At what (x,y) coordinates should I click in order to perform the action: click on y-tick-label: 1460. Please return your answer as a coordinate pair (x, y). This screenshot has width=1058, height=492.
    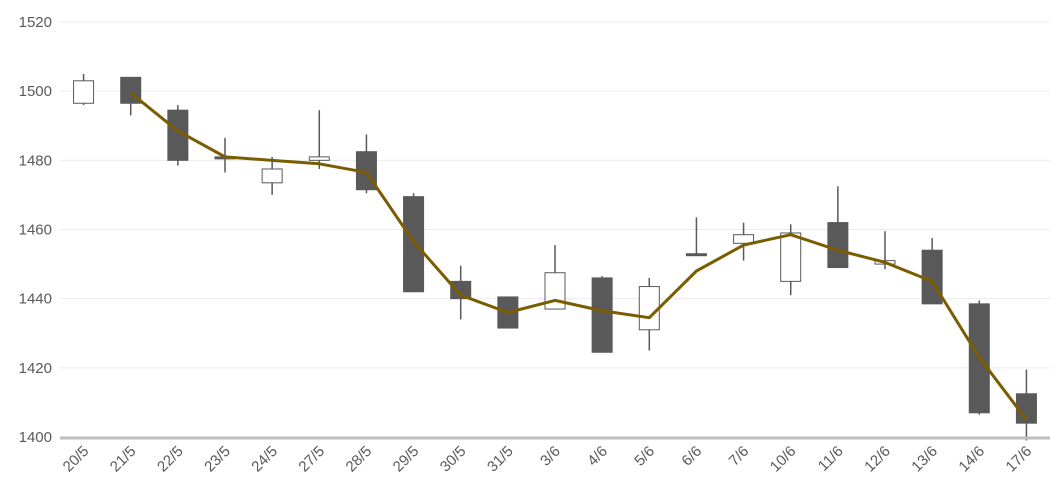
    Looking at the image, I should click on (35, 230).